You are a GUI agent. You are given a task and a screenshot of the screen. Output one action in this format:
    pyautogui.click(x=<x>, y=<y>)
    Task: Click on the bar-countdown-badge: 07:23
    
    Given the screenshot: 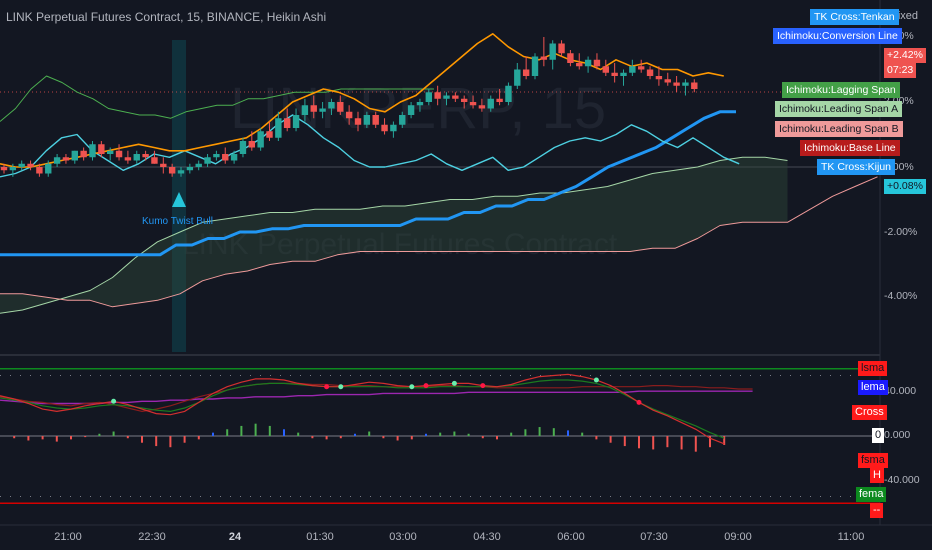 What is the action you would take?
    pyautogui.click(x=900, y=70)
    